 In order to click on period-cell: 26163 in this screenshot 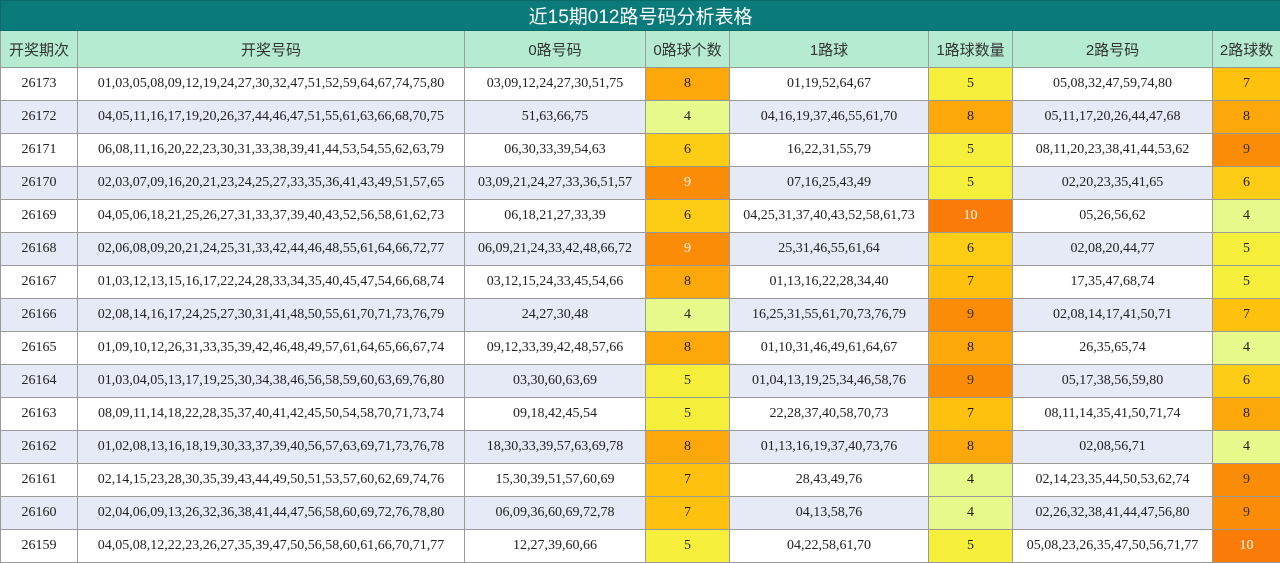, I will do `click(39, 414)`.